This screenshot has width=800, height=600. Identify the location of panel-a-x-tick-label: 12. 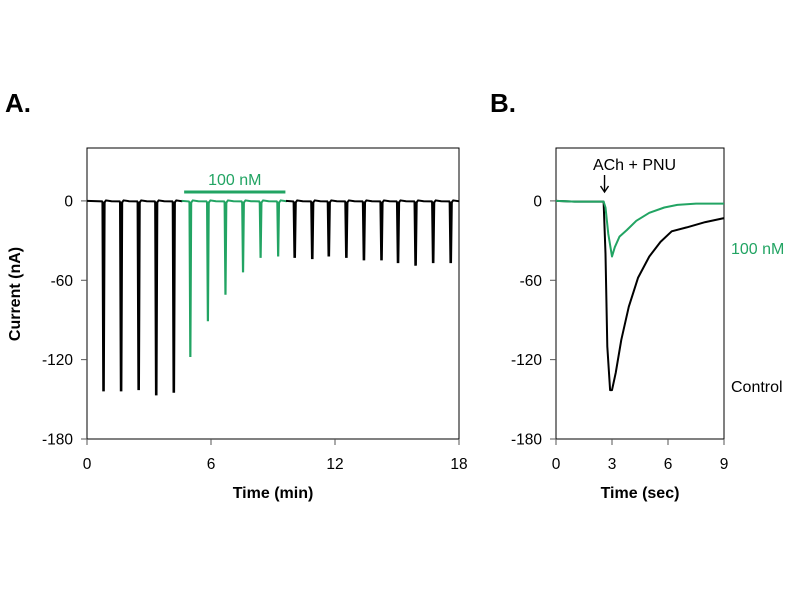
(334, 464).